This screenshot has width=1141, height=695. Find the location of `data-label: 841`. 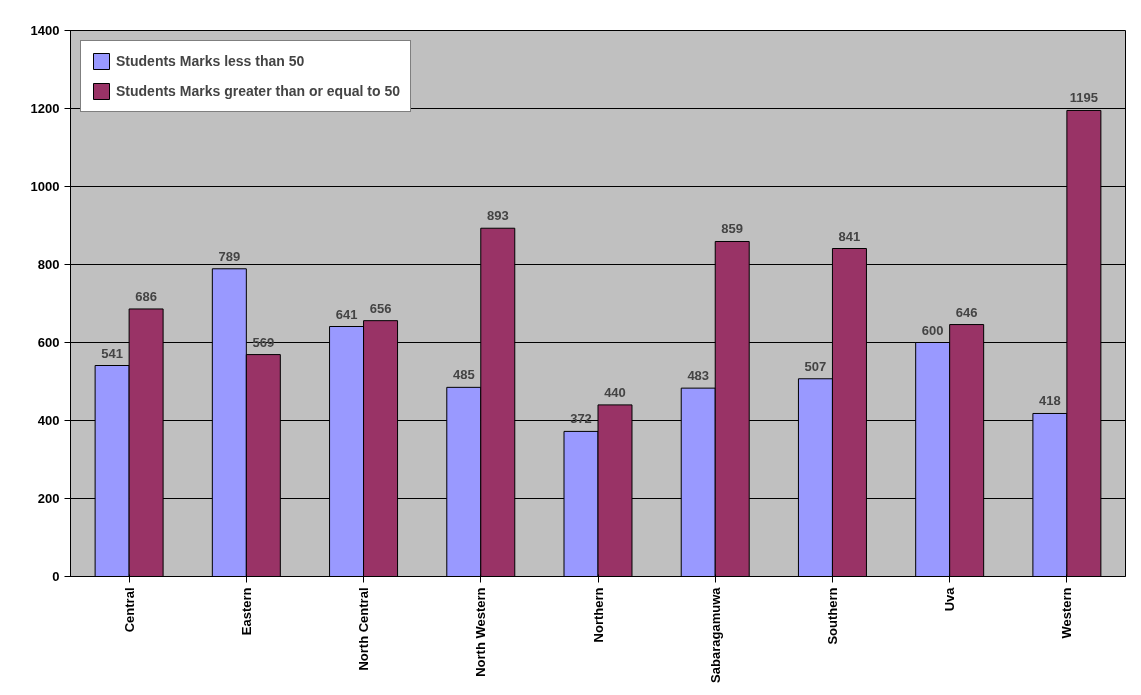

data-label: 841 is located at coordinates (849, 236).